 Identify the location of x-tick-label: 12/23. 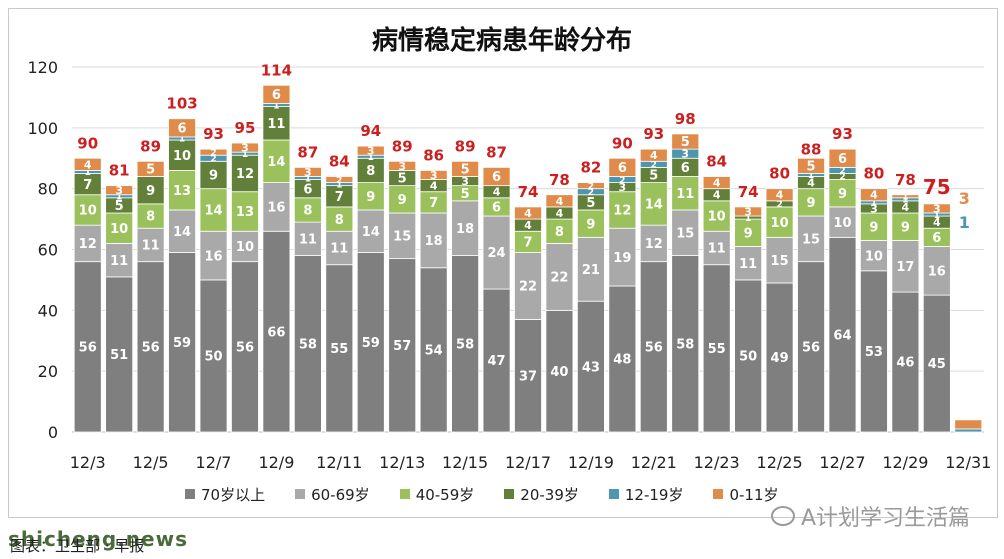
(717, 462).